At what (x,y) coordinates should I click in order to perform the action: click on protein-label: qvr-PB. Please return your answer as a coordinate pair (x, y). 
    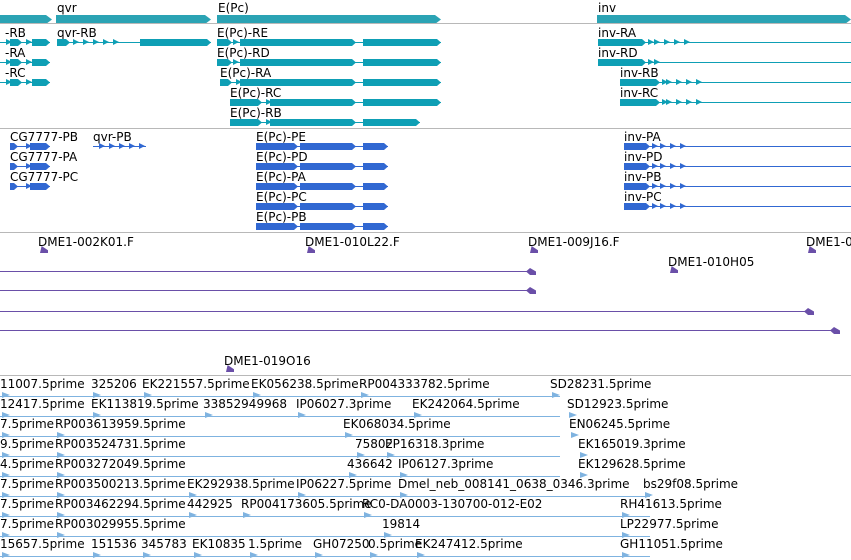
    Looking at the image, I should click on (112, 137).